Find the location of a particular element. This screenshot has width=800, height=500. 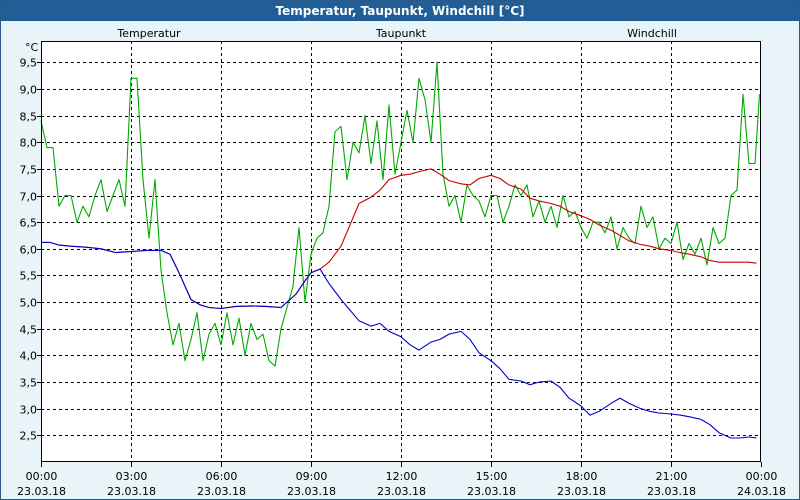

legend: Temperatur Taupunkt Windchill is located at coordinates (396, 33).